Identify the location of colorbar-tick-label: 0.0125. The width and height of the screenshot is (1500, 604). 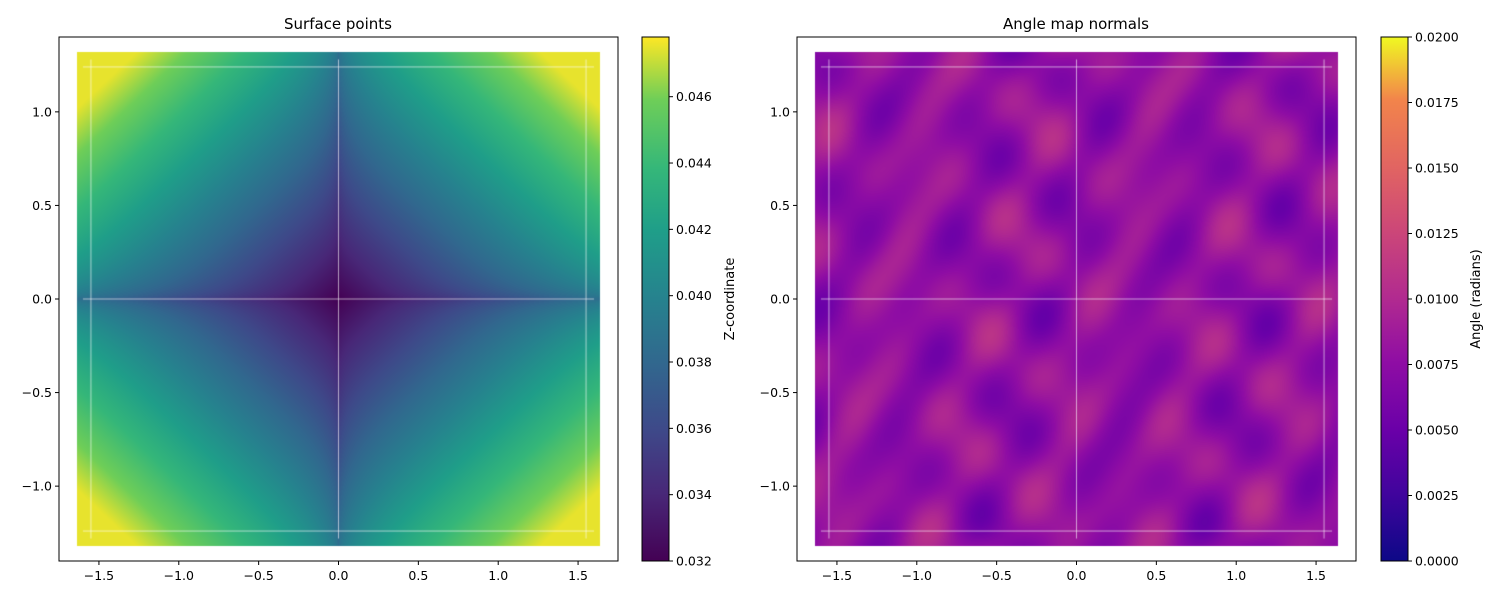
(1437, 233).